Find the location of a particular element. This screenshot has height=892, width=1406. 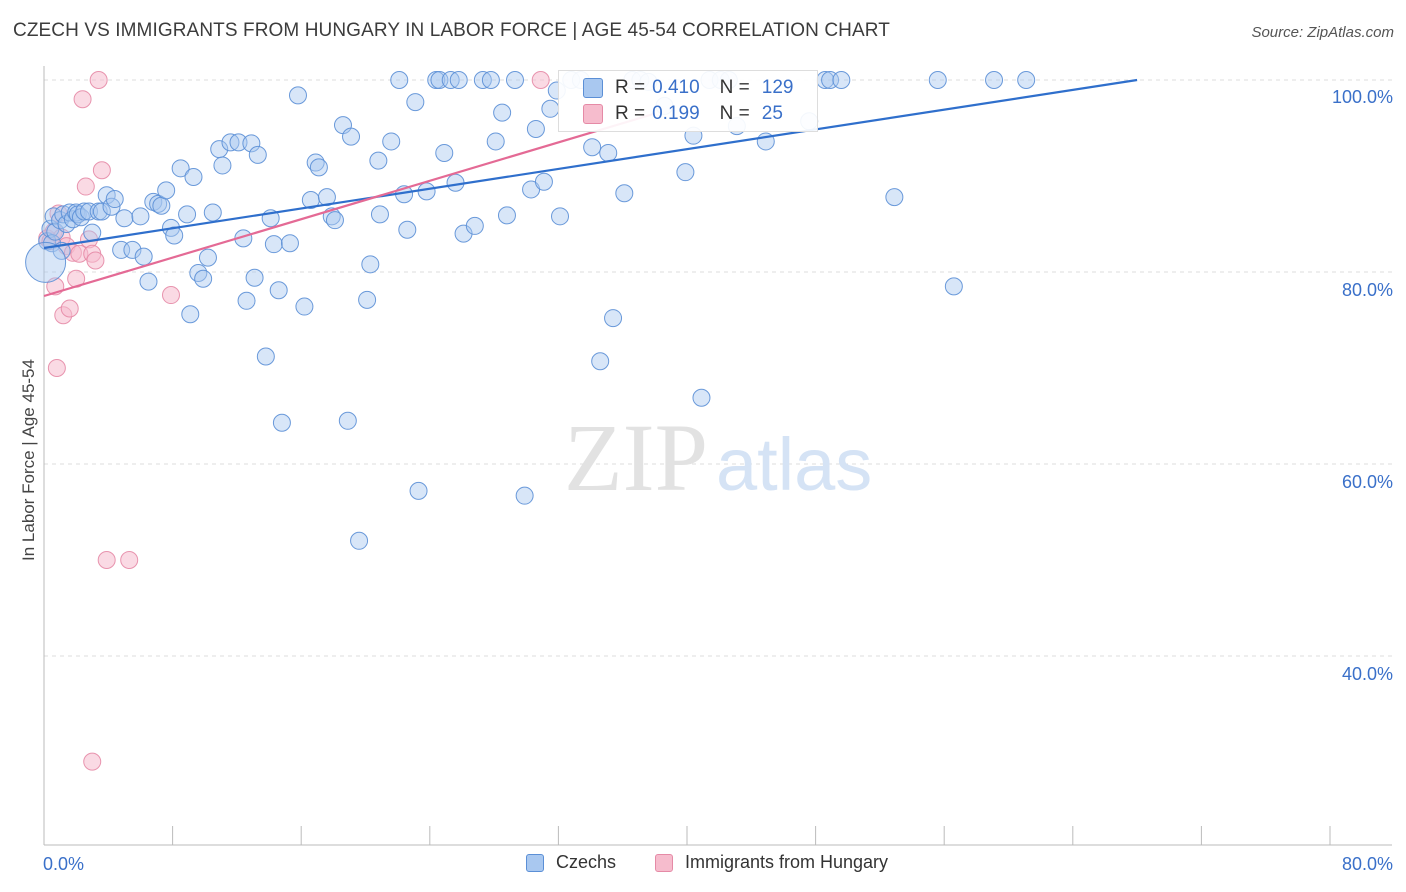

y-tick-label-40: 40.0% is located at coordinates (1367, 674).